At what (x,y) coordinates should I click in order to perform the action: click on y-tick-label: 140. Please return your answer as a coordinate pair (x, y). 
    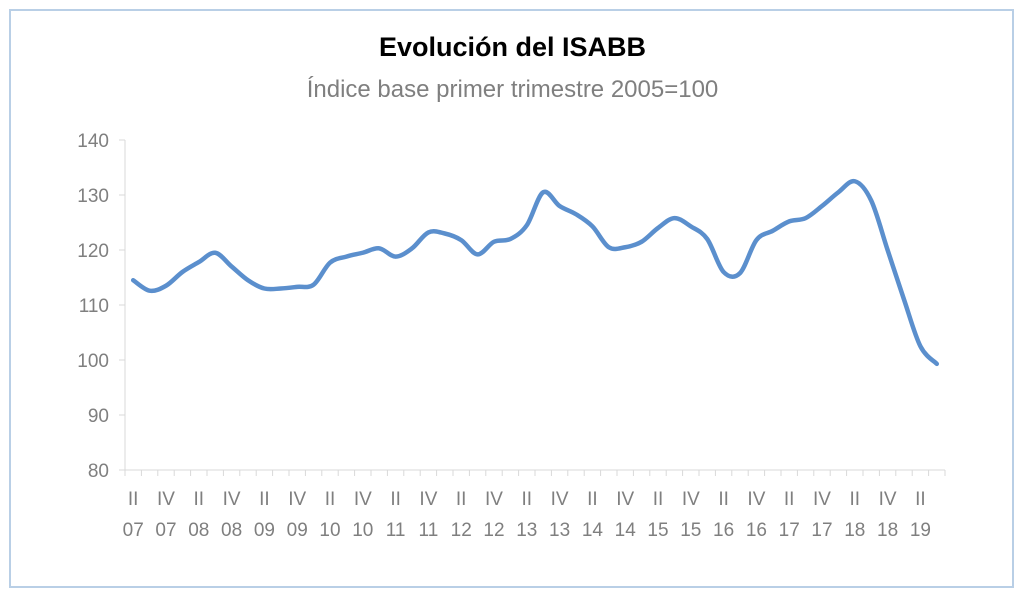
    Looking at the image, I should click on (93, 141).